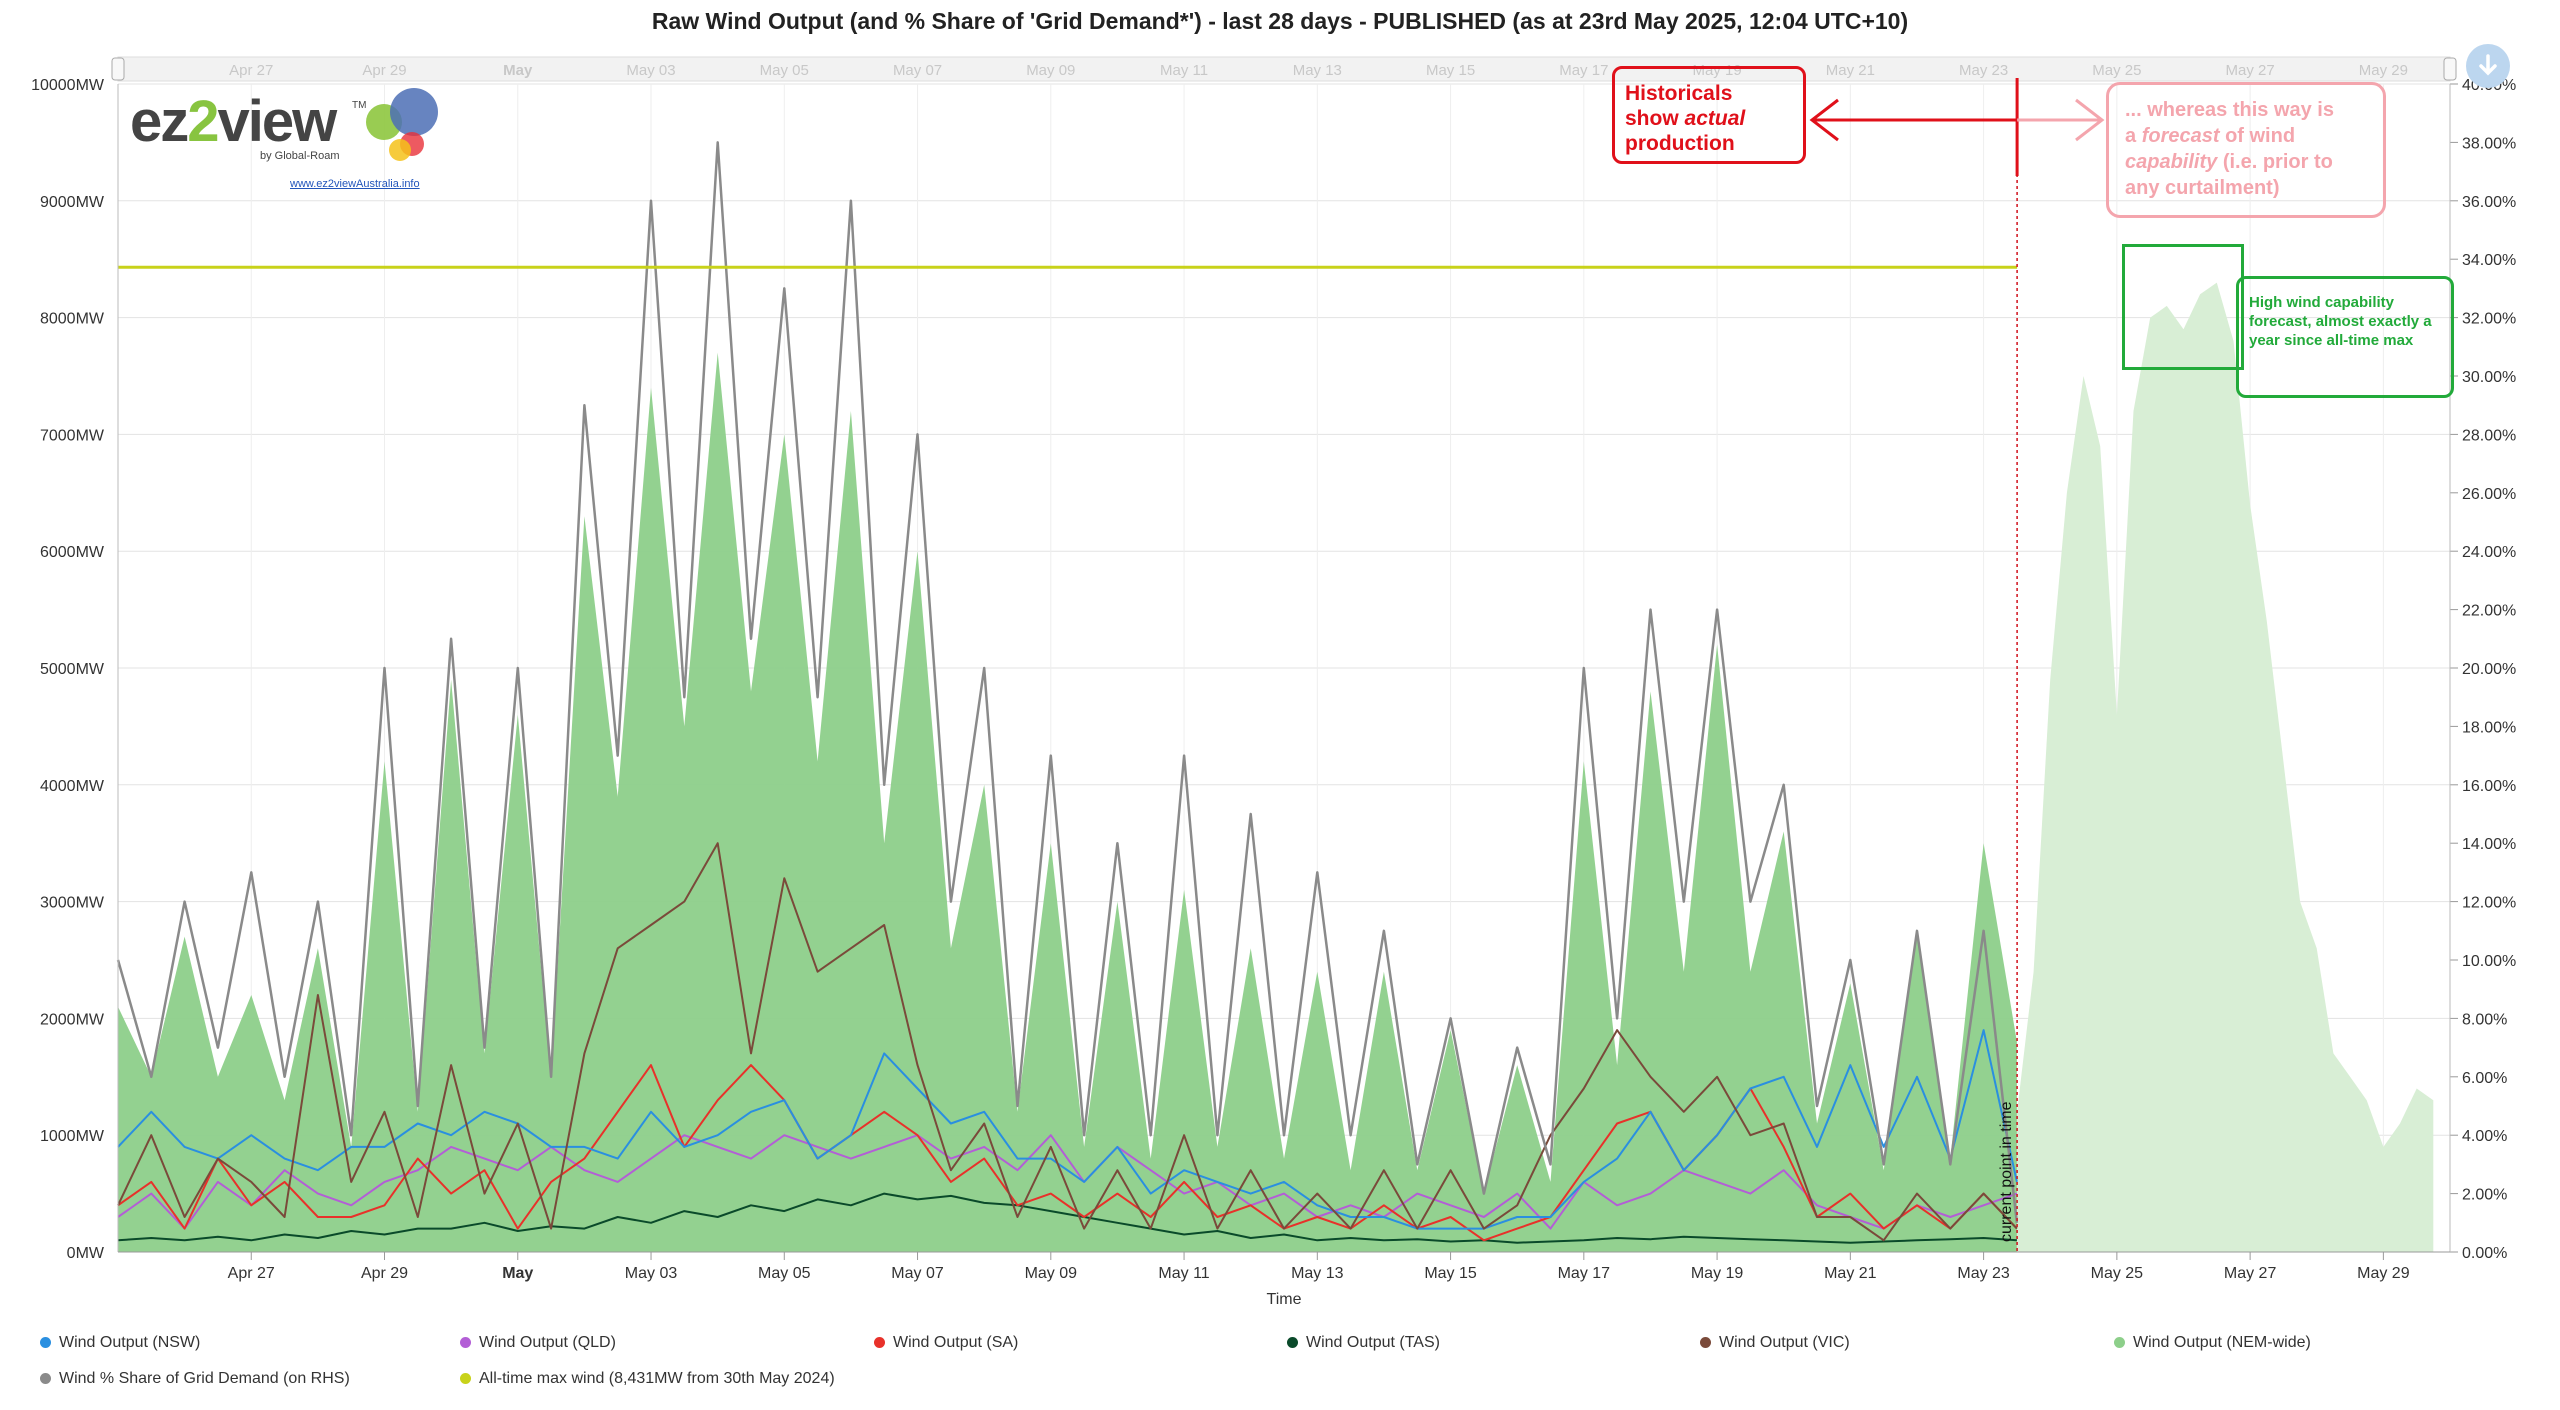  Describe the element at coordinates (1850, 1273) in the screenshot. I see `x-tick-label: May 21` at that location.